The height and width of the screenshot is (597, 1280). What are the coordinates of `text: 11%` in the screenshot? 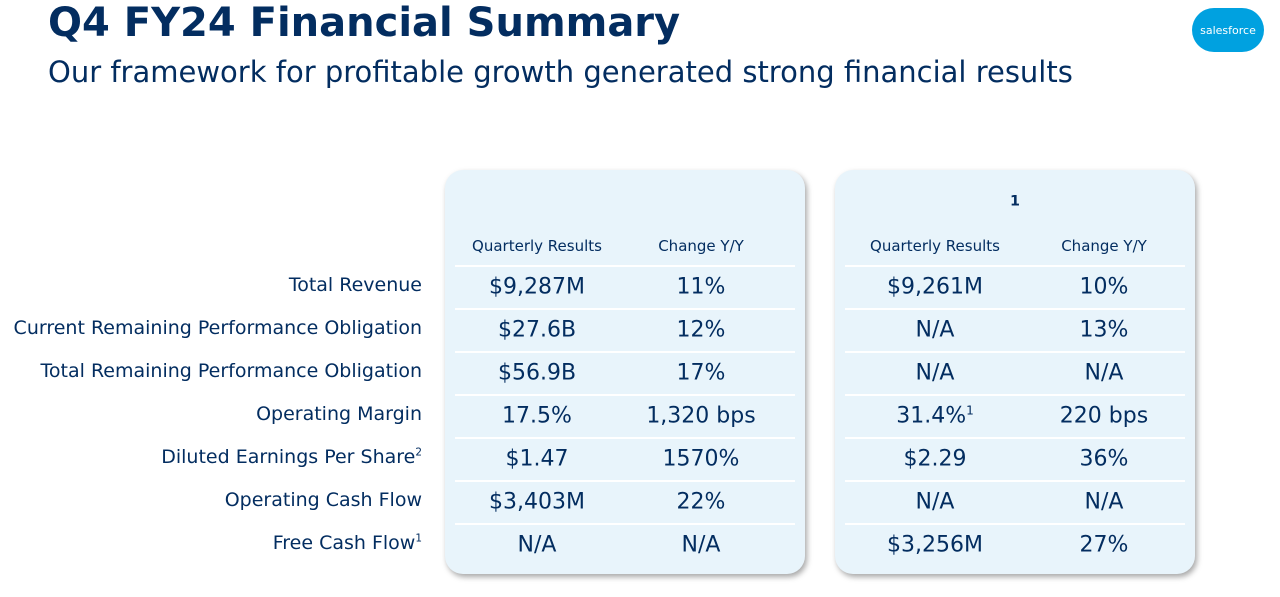 It's located at (701, 287).